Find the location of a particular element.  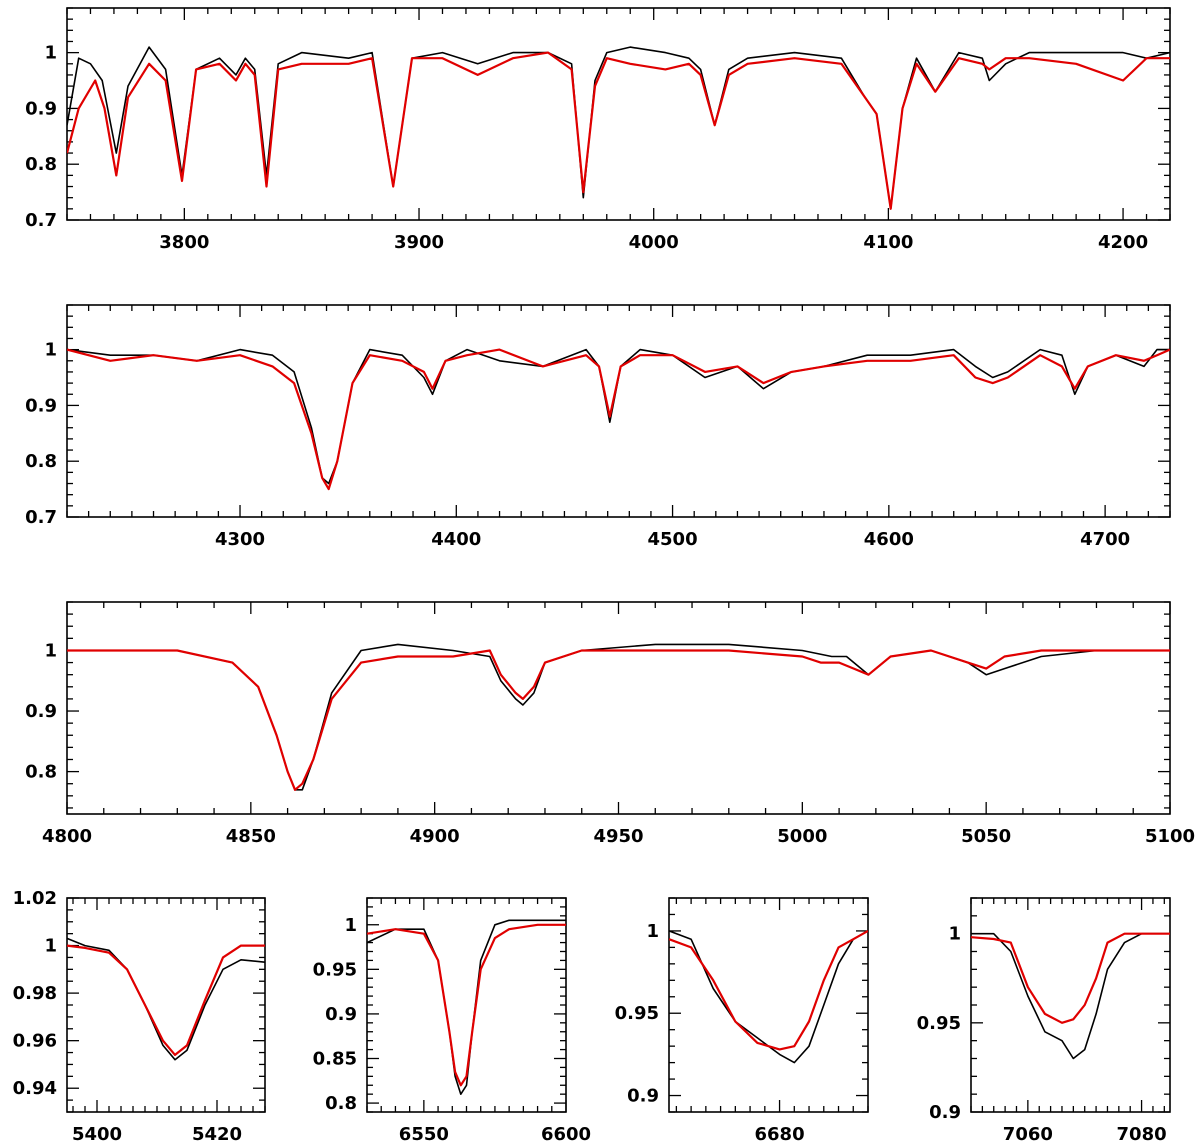

x-tick-label: 5420 is located at coordinates (217, 1134).